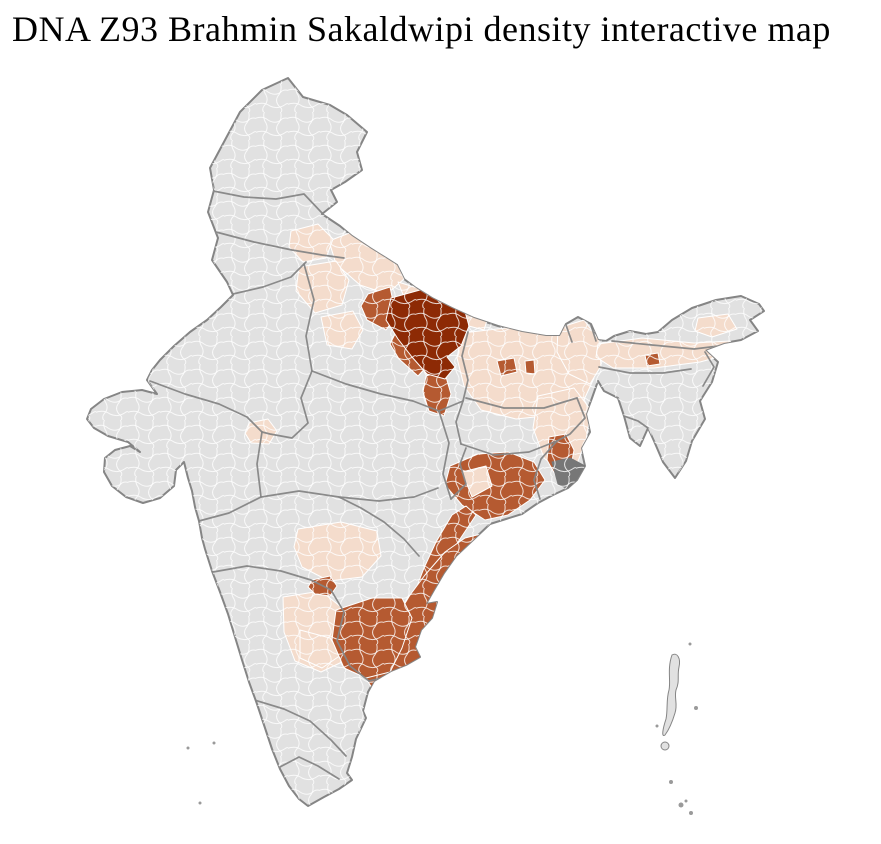 The height and width of the screenshot is (844, 881). Describe the element at coordinates (665, 746) in the screenshot. I see `andaman-south-island` at that location.